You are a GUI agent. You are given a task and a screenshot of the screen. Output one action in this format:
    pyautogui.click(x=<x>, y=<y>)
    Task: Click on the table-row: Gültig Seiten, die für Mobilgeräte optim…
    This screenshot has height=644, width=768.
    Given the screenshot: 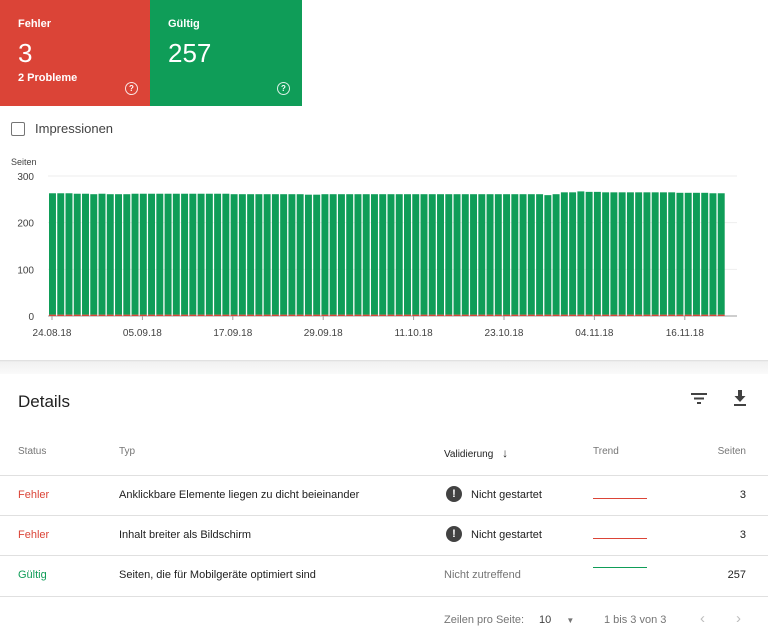 What is the action you would take?
    pyautogui.click(x=384, y=576)
    